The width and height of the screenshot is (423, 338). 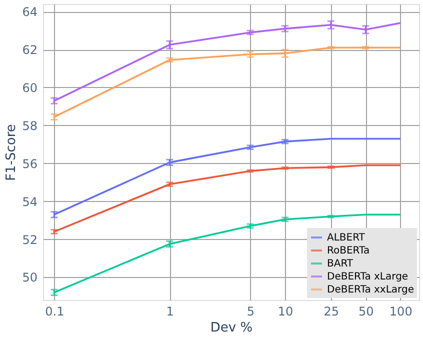 What do you see at coordinates (348, 251) in the screenshot?
I see `legend-label: RoBERTa` at bounding box center [348, 251].